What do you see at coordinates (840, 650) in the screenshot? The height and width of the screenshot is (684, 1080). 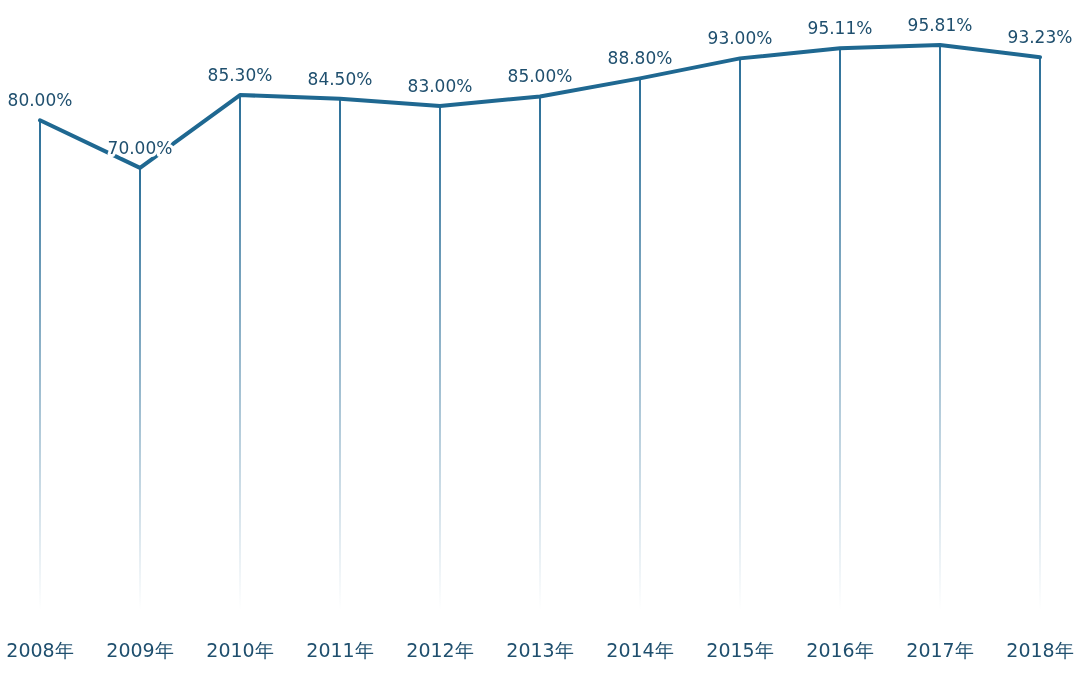 I see `x-tick-label: 2016年` at bounding box center [840, 650].